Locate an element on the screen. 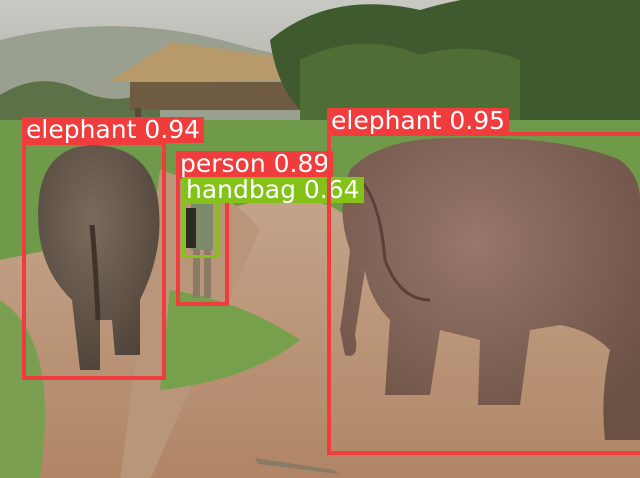 Image resolution: width=640 pixels, height=478 pixels. label-score: 0.94 is located at coordinates (172, 129).